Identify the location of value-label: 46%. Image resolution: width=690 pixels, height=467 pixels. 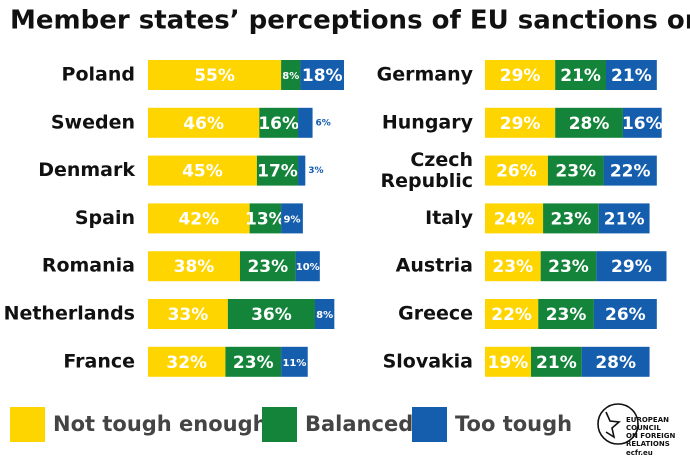
(203, 124).